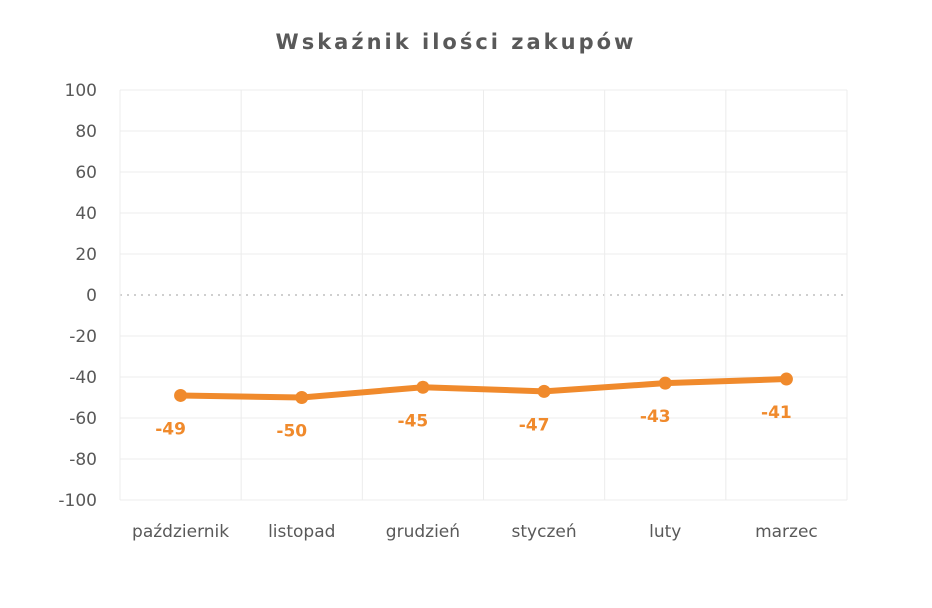 The image size is (932, 608). I want to click on y-tick-label: -60, so click(83, 419).